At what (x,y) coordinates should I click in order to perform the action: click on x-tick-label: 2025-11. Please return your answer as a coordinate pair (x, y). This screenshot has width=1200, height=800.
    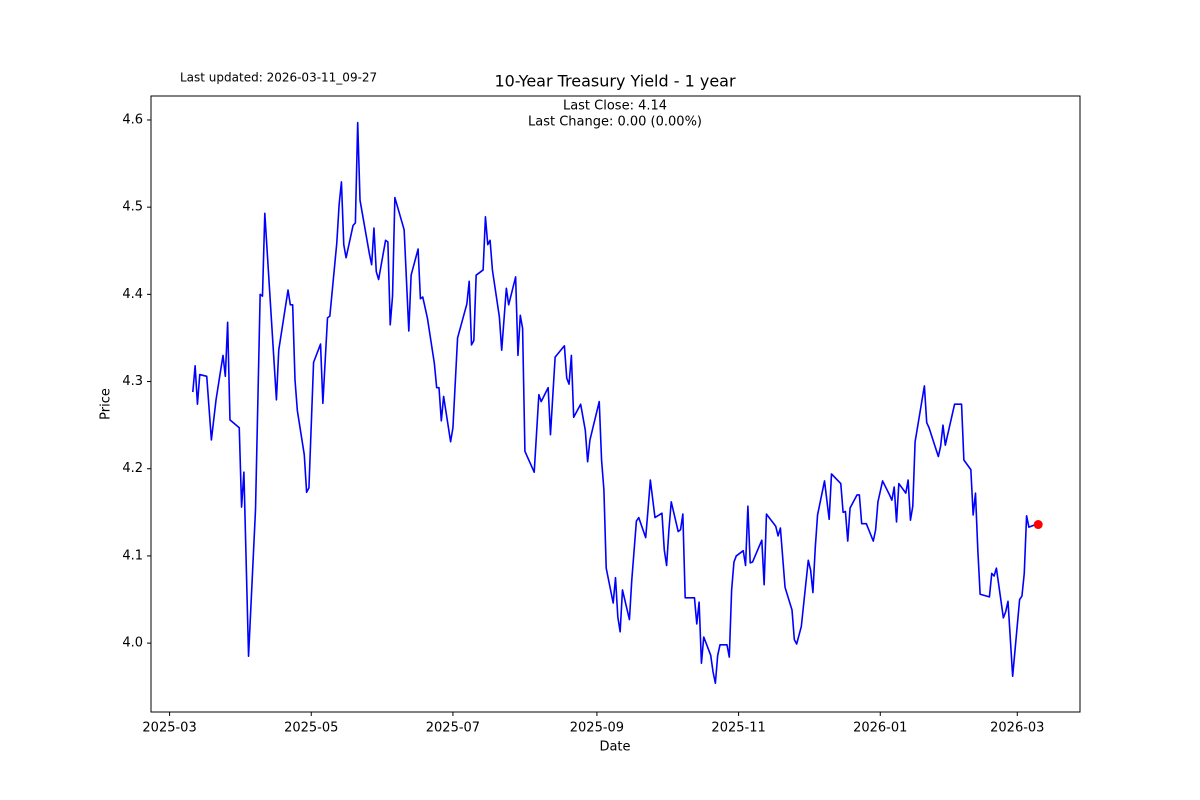
    Looking at the image, I should click on (738, 728).